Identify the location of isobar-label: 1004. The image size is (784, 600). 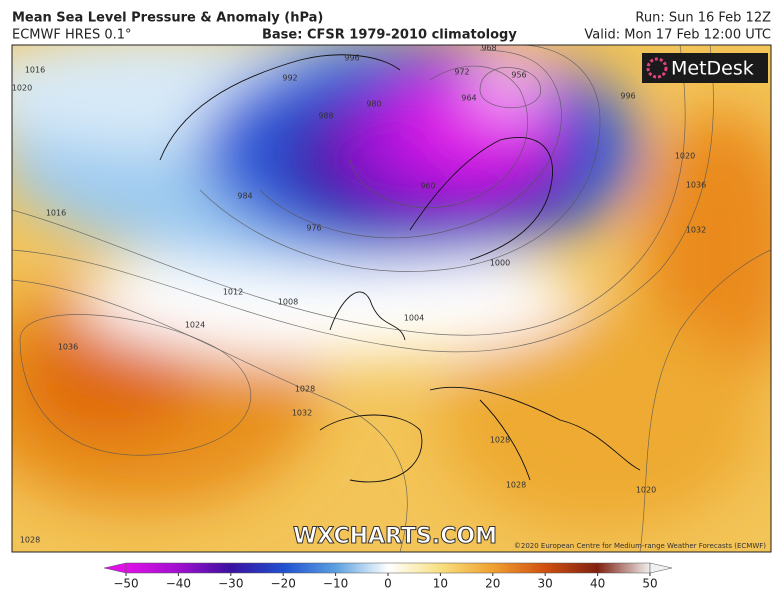
(414, 318).